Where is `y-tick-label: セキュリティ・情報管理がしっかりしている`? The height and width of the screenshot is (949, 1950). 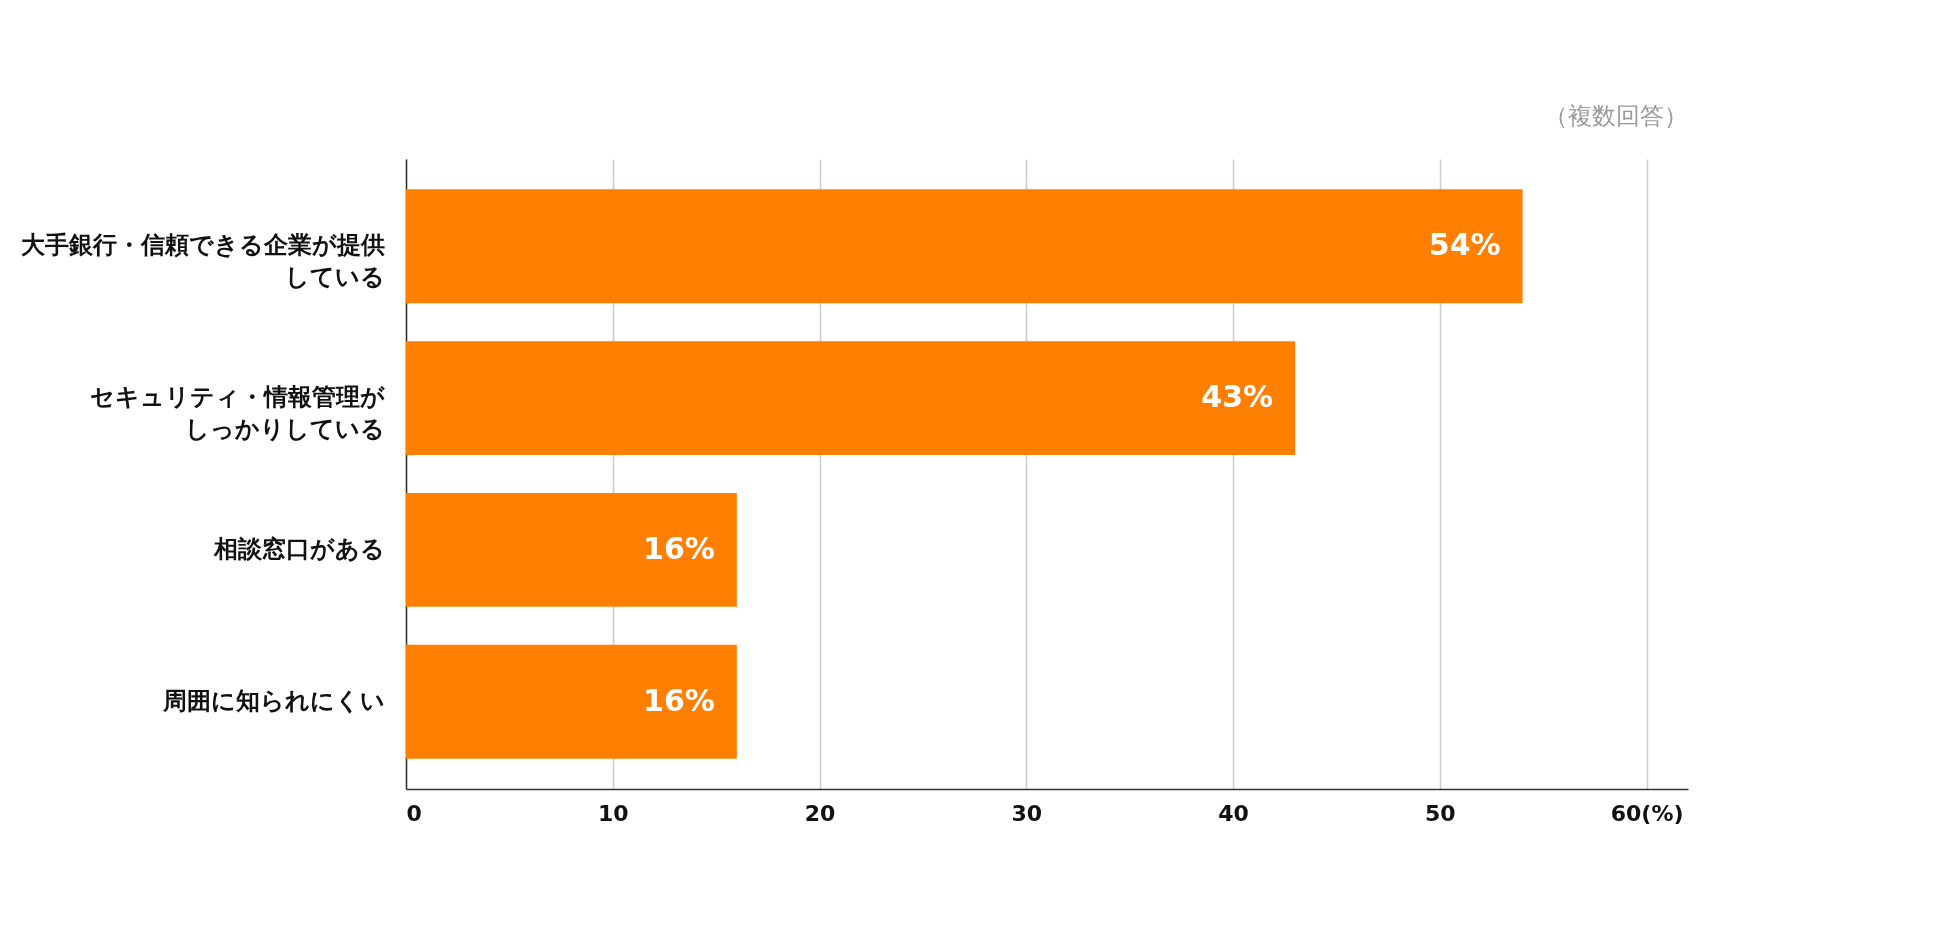
y-tick-label: セキュリティ・情報管理がしっかりしている is located at coordinates (237, 413).